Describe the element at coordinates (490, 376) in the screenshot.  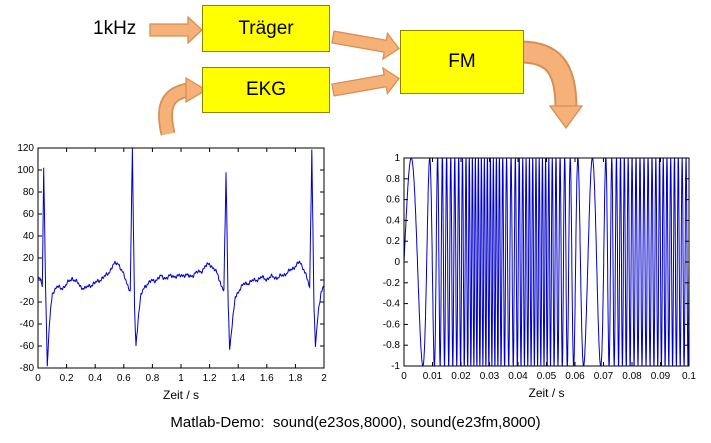
I see `svg-text: 0.03` at that location.